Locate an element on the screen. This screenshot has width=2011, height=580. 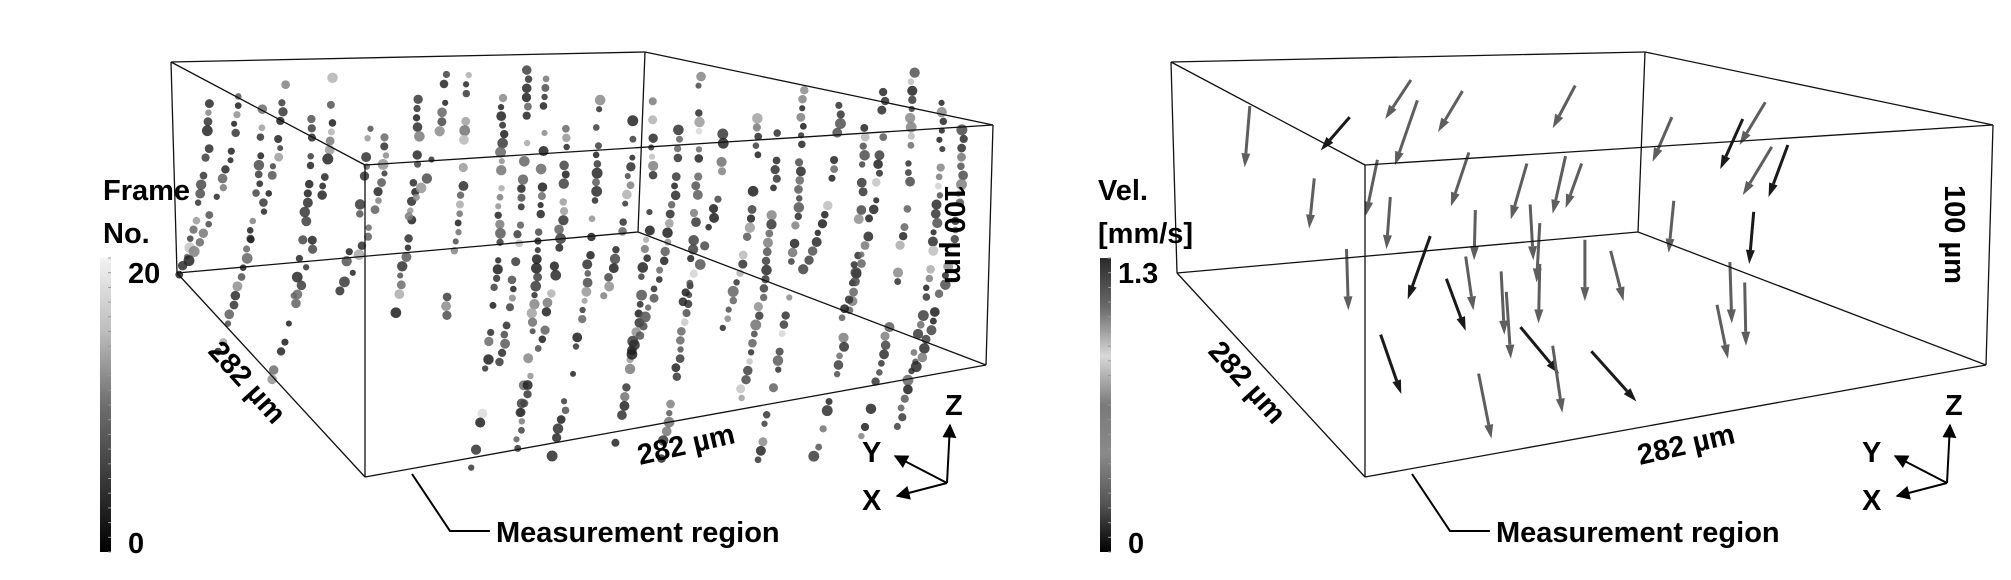
colorbar-title: No. is located at coordinates (126, 234).